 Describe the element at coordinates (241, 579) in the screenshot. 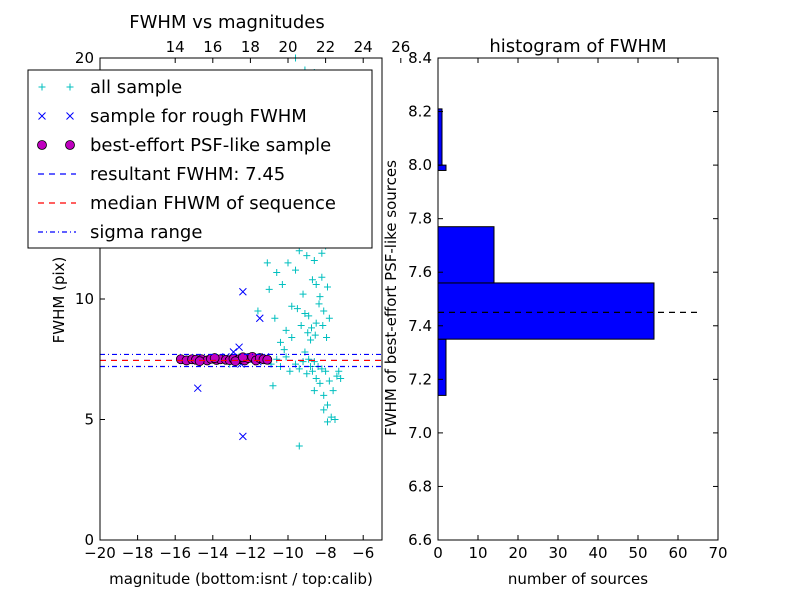

I see `left-x-axis-label: magnitude (bottom:isnt / top:calib)` at that location.